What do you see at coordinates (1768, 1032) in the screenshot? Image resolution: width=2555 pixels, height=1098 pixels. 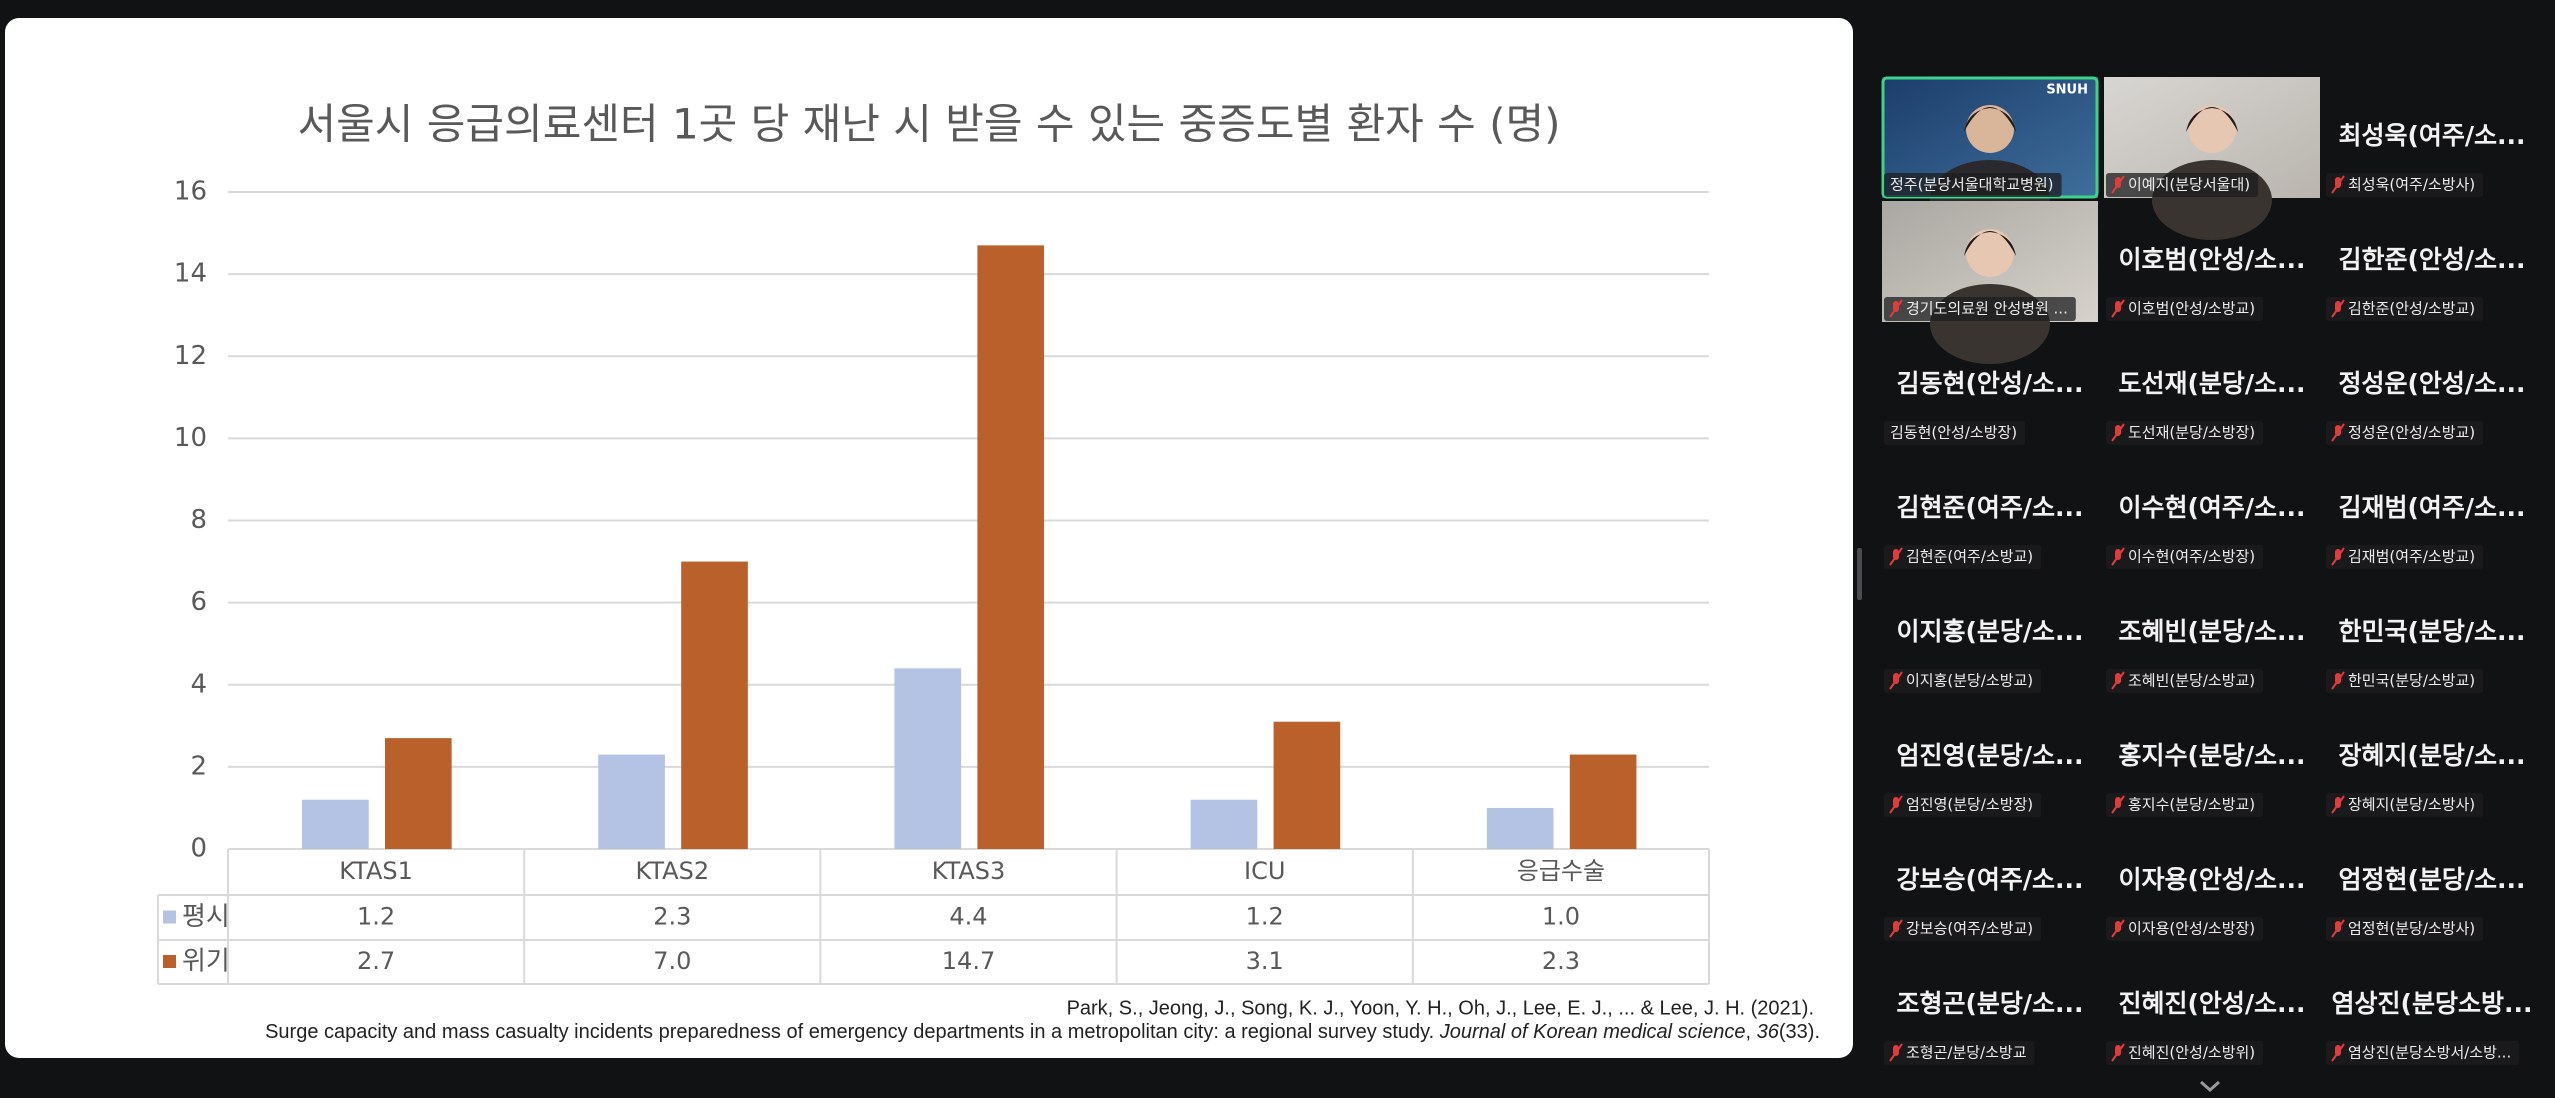 I see `citation-volume: 36` at bounding box center [1768, 1032].